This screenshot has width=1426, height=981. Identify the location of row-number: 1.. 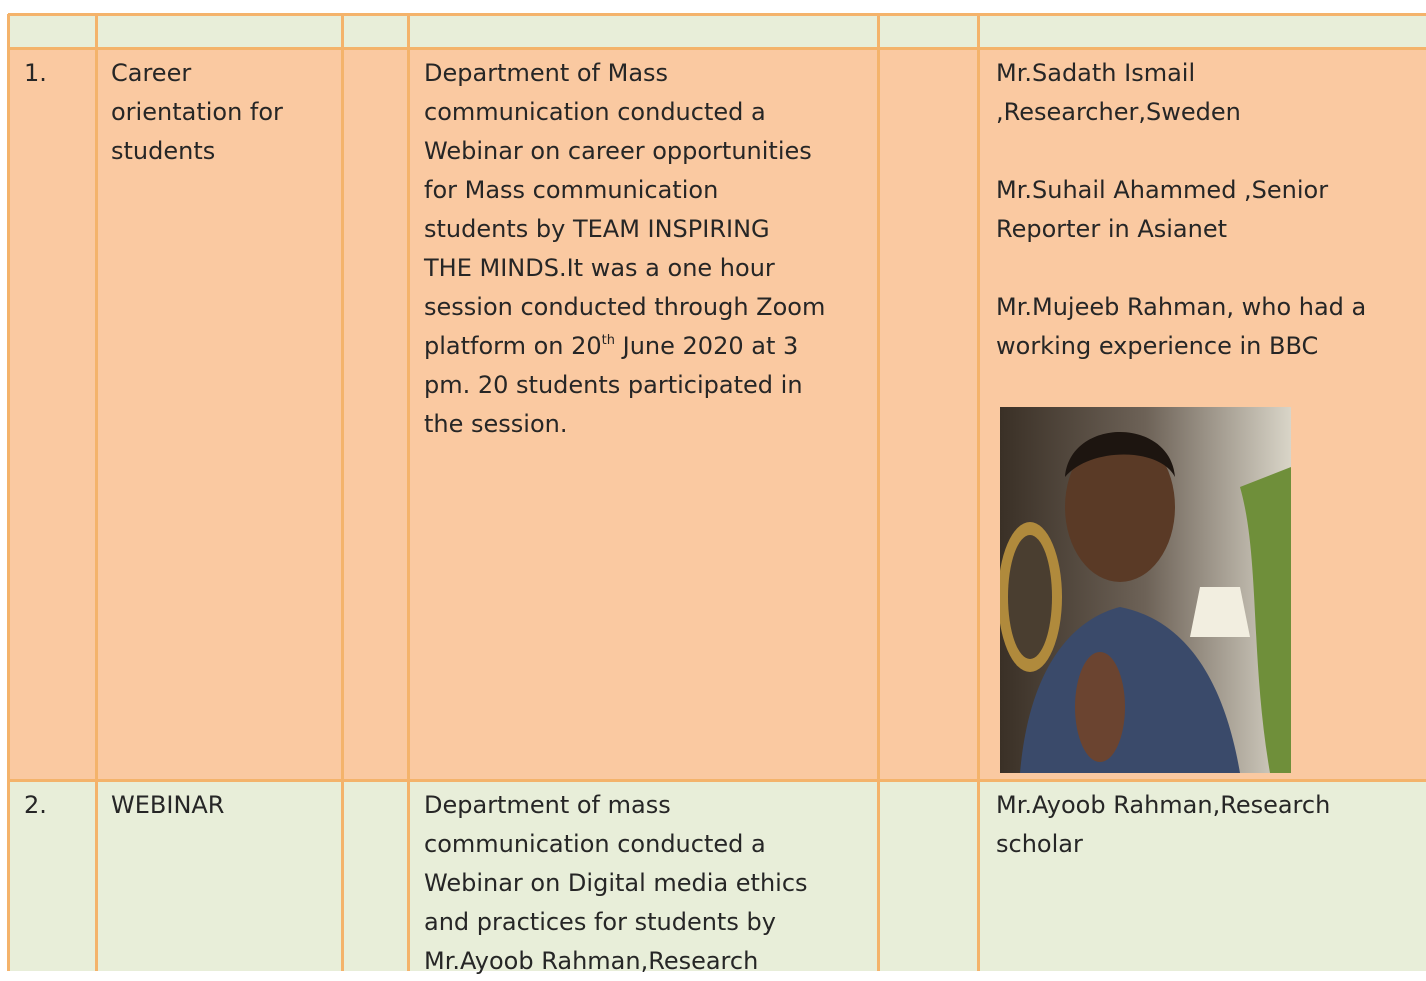
(35, 73).